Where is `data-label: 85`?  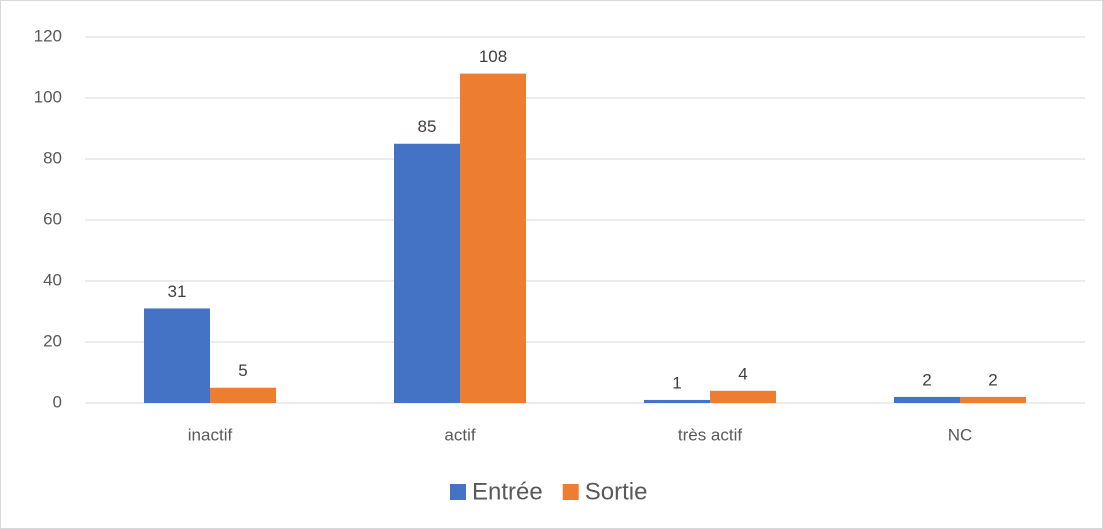
data-label: 85 is located at coordinates (427, 126).